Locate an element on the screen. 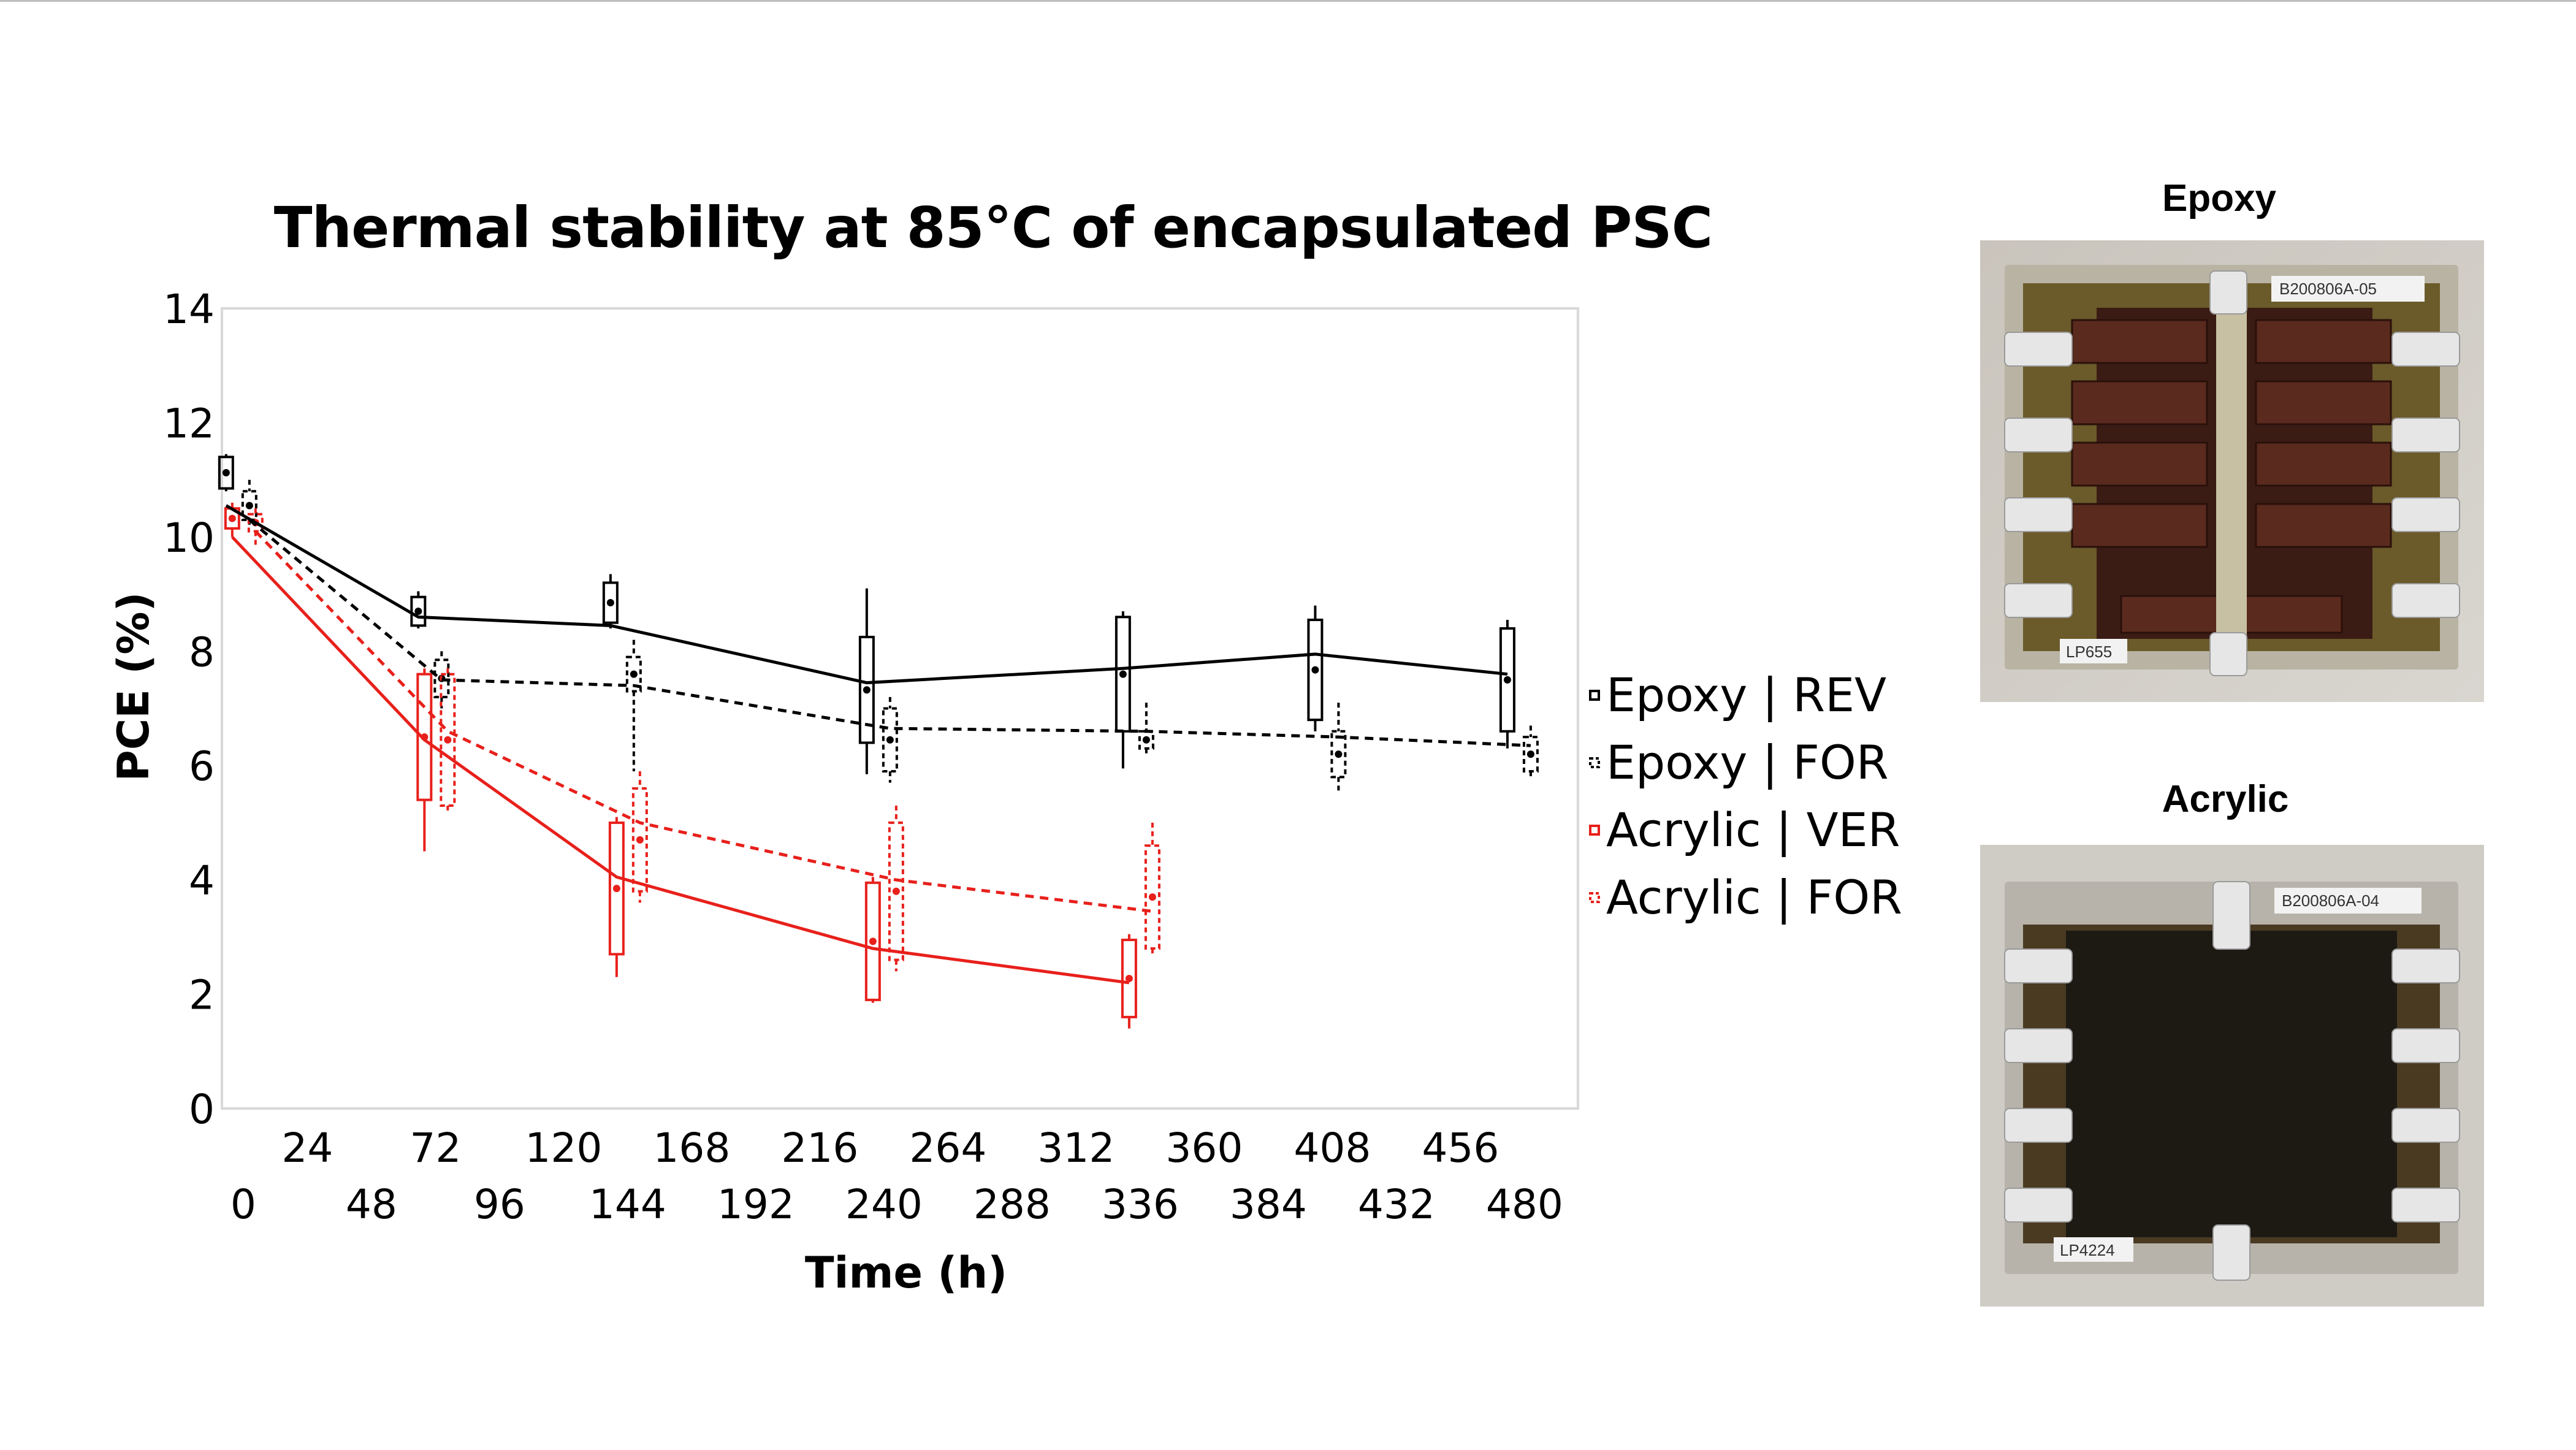 Image resolution: width=2576 pixels, height=1450 pixels. legend-label: Epoxy | REV is located at coordinates (1746, 694).